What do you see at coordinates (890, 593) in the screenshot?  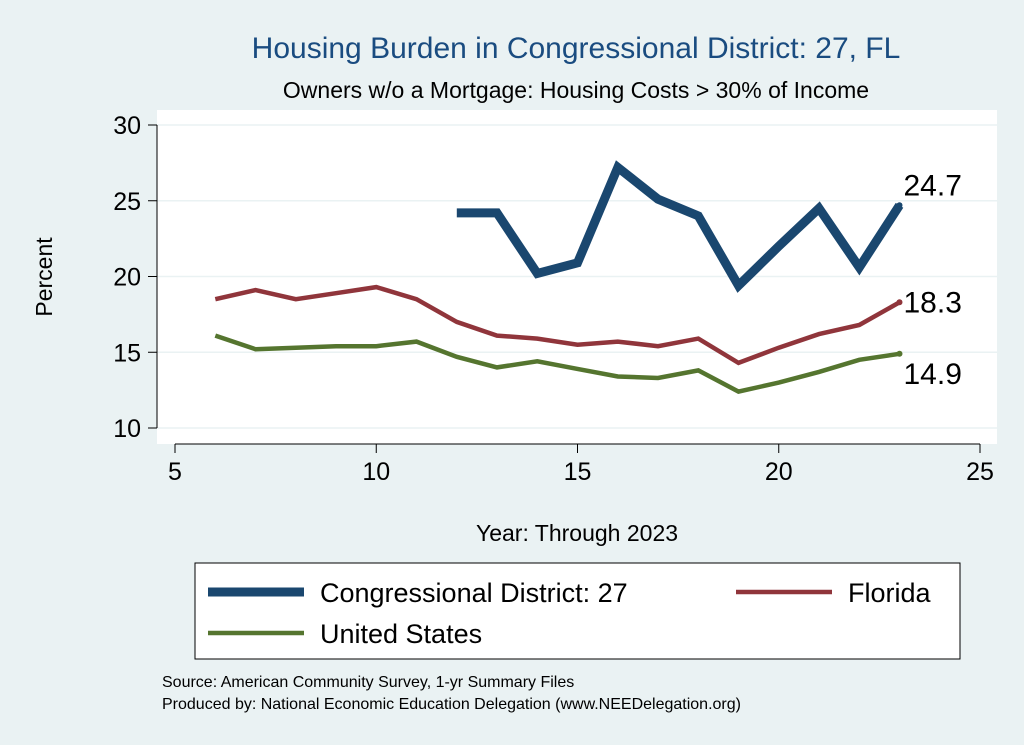 I see `legend-label-florida: Florida` at bounding box center [890, 593].